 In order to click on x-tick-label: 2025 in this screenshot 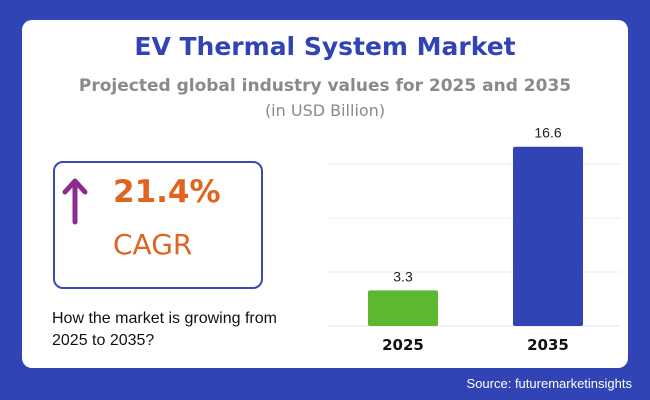, I will do `click(403, 345)`.